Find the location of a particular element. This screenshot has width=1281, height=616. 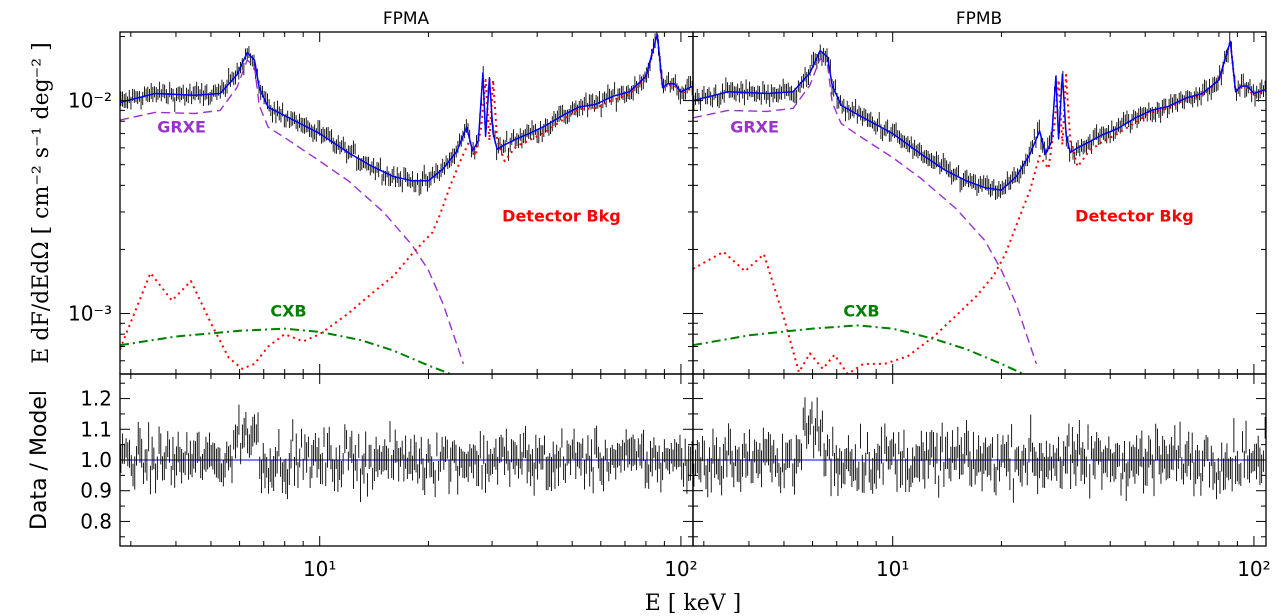

y-tick-label: 10⁻² is located at coordinates (90, 101).